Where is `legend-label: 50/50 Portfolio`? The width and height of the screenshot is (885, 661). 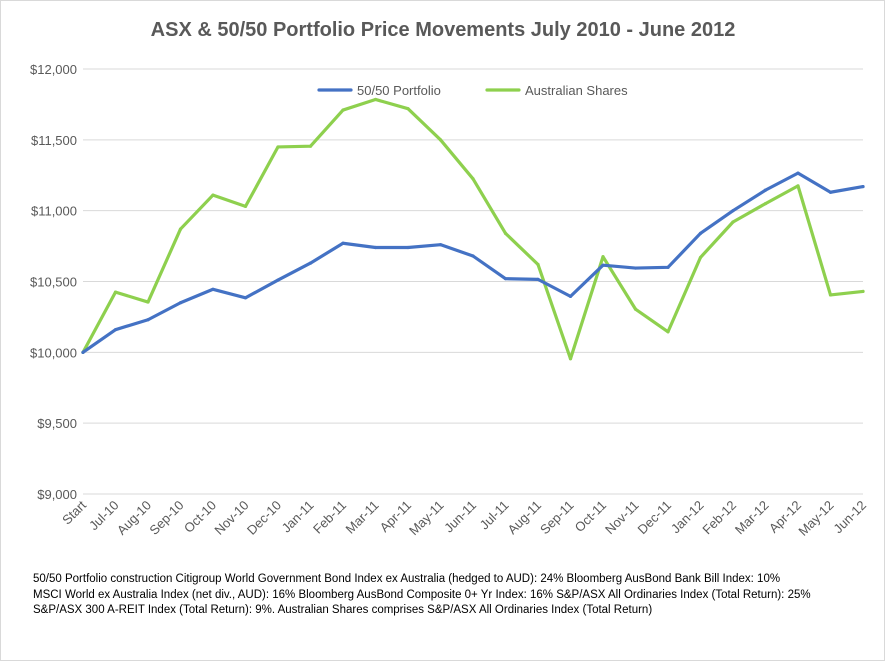
legend-label: 50/50 Portfolio is located at coordinates (399, 90).